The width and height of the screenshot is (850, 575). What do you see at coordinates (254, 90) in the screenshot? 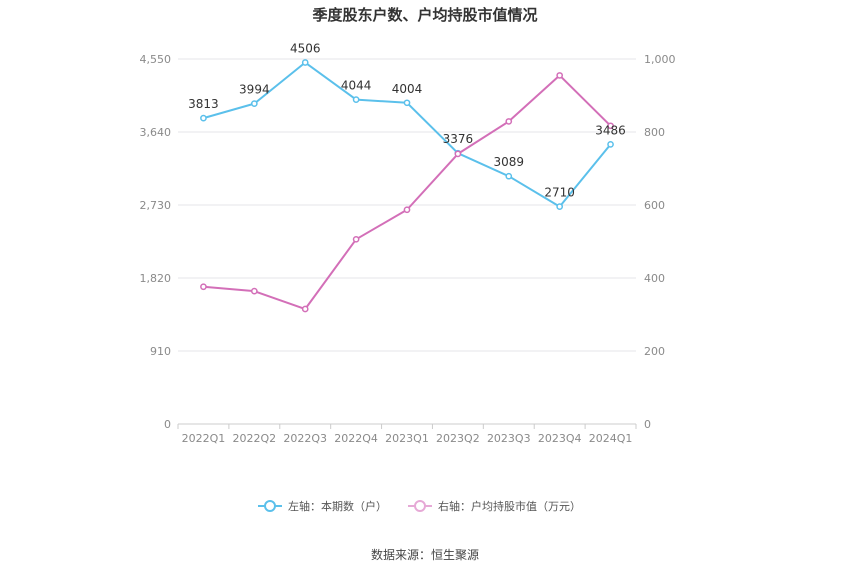
I see `data-label: 3994` at bounding box center [254, 90].